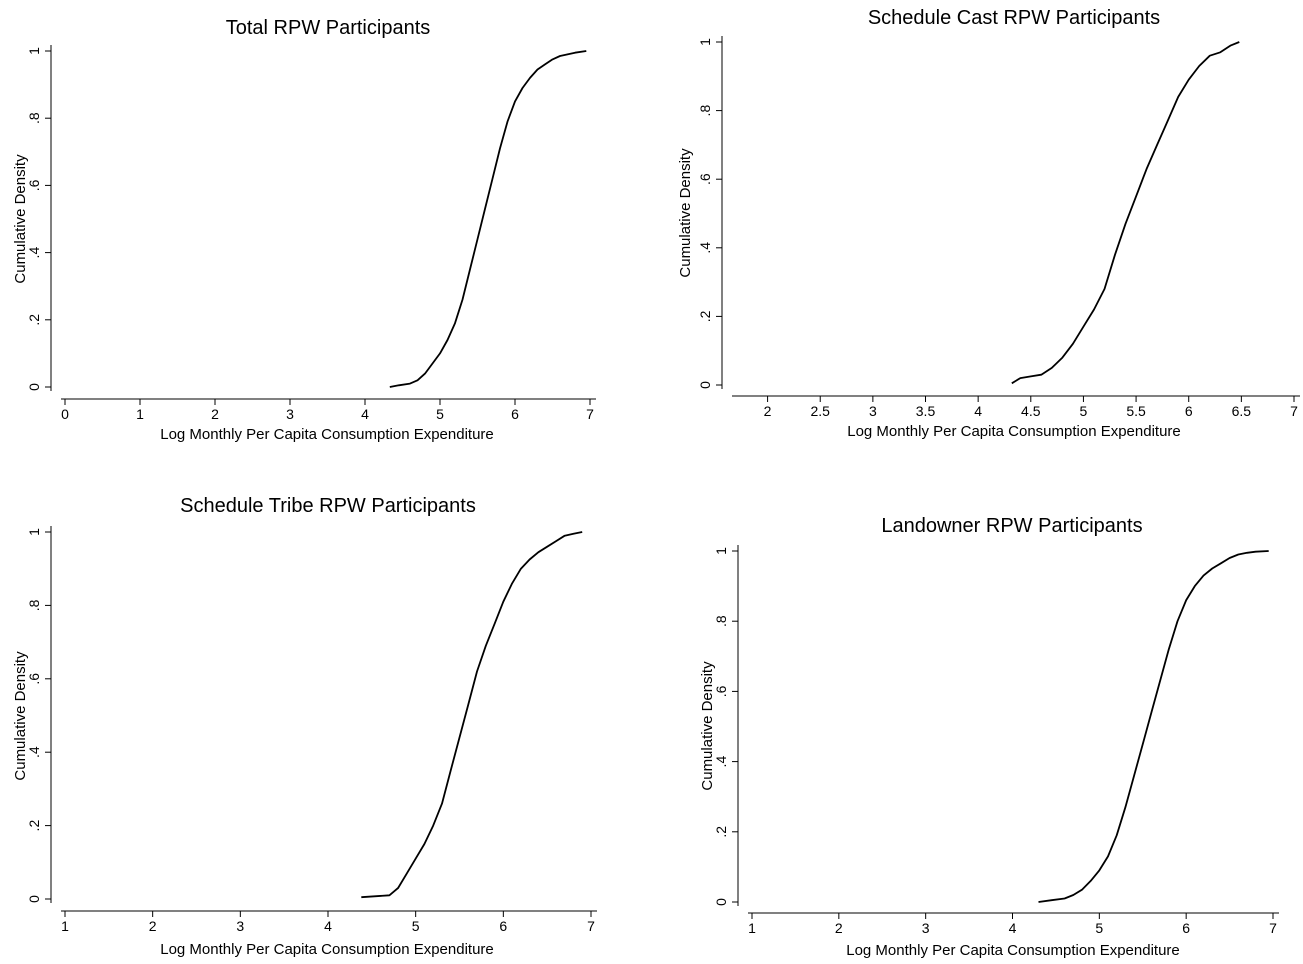  Describe the element at coordinates (1242, 411) in the screenshot. I see `x-tick-label: 6.5` at that location.